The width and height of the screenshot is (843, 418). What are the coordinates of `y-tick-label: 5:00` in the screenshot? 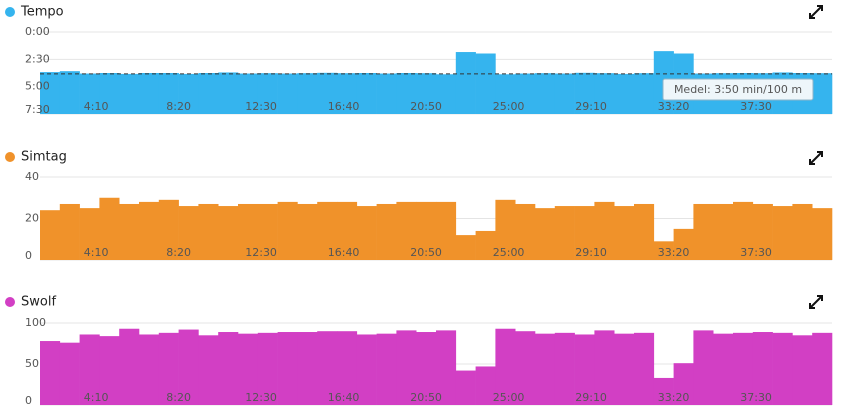 It's located at (37, 86).